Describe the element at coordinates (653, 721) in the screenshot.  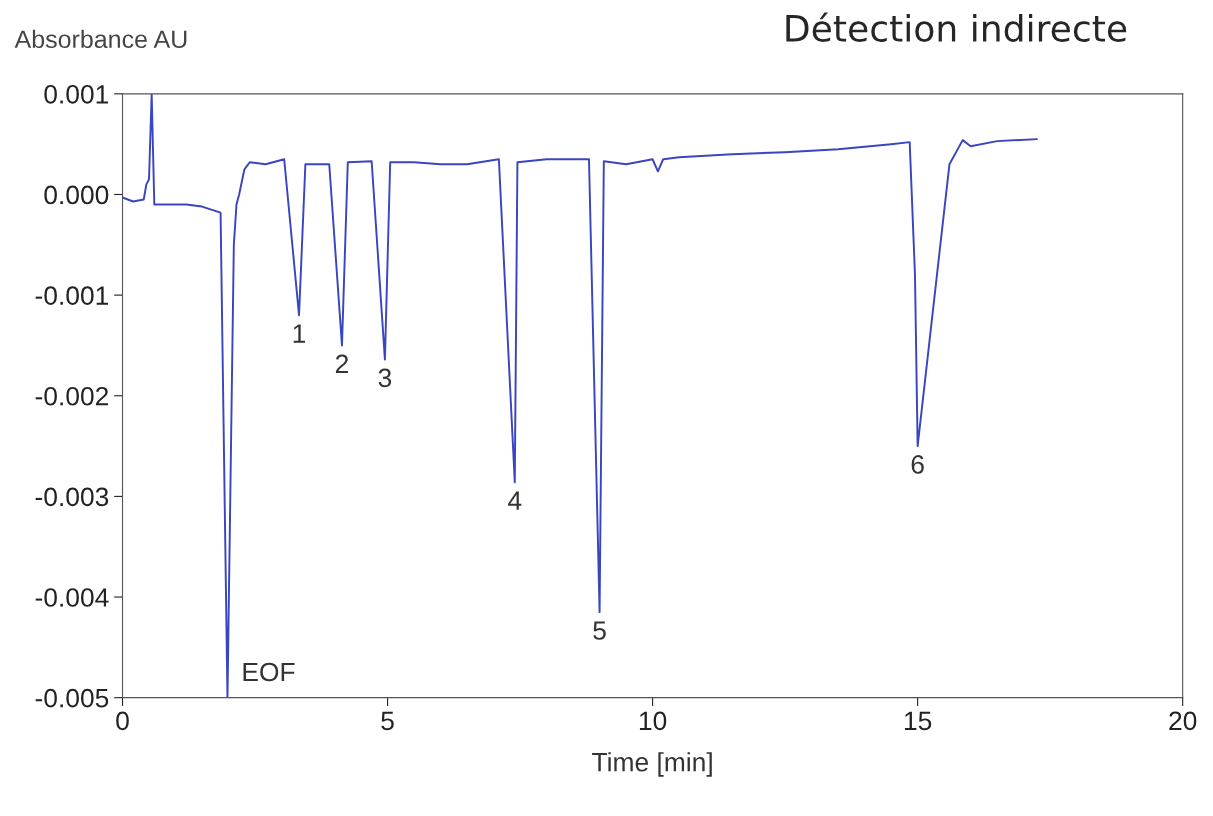
I see `x-tick-label: 10` at that location.